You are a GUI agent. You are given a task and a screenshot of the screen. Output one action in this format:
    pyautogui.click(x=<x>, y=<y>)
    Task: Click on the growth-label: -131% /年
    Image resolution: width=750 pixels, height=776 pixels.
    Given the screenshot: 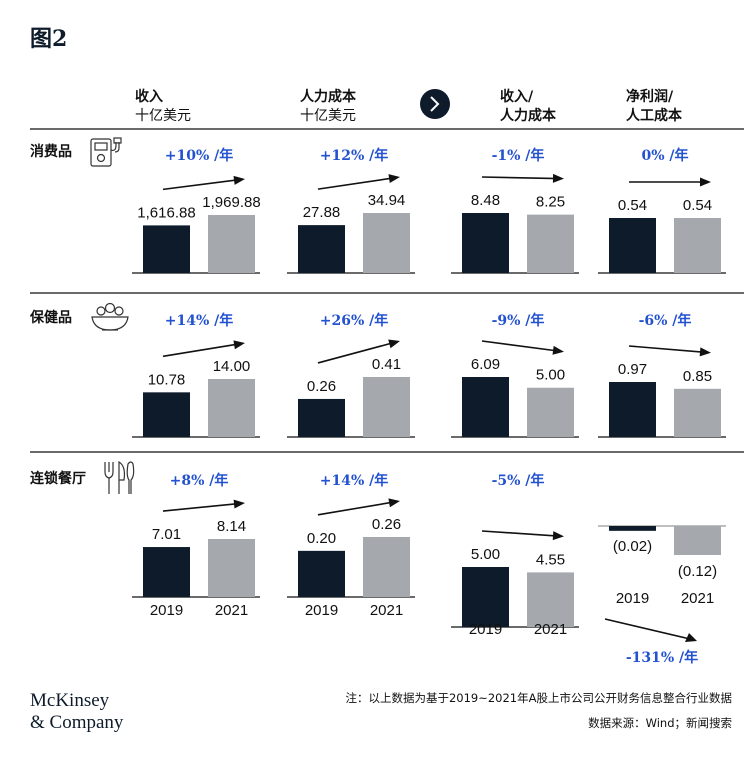 What is the action you would take?
    pyautogui.click(x=662, y=657)
    